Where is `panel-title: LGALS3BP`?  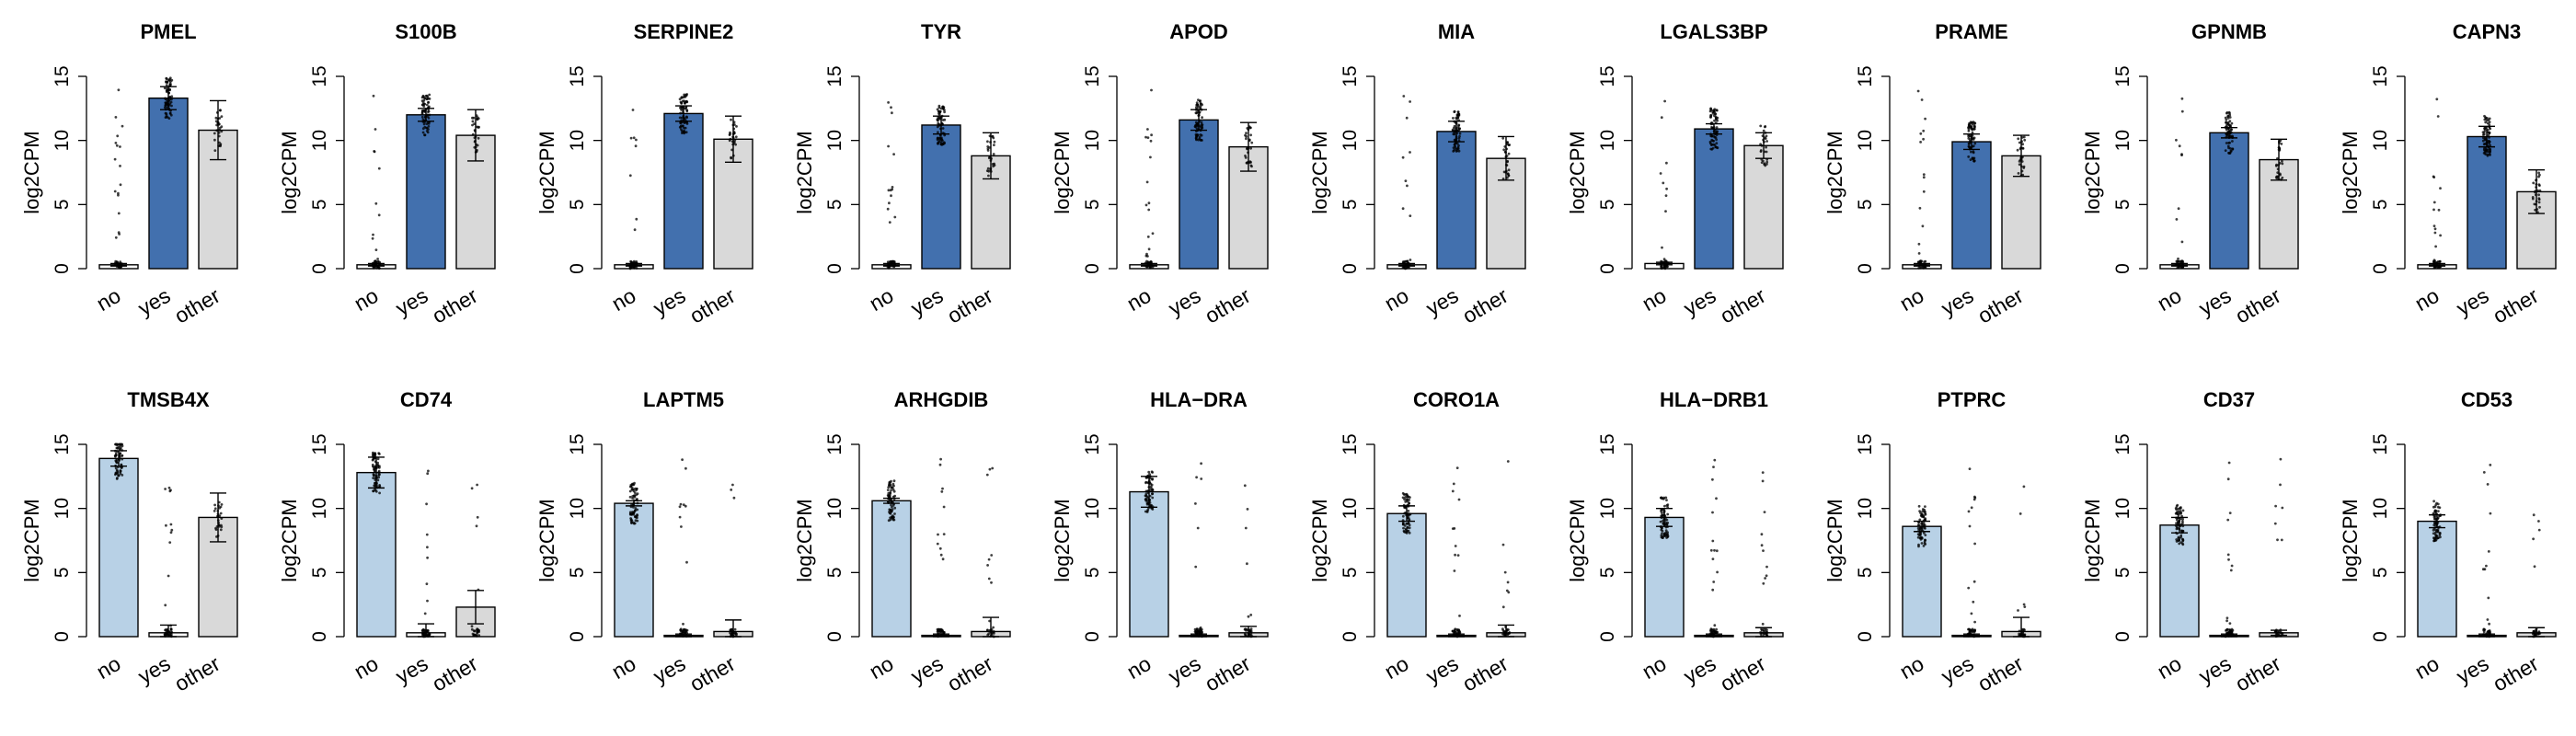 panel-title: LGALS3BP is located at coordinates (1713, 32).